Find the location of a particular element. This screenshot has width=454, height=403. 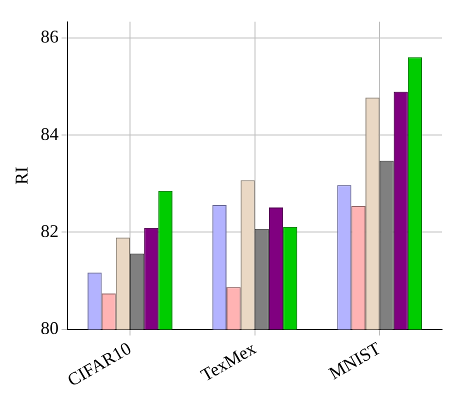

y-tick-label: 86 is located at coordinates (49, 36).